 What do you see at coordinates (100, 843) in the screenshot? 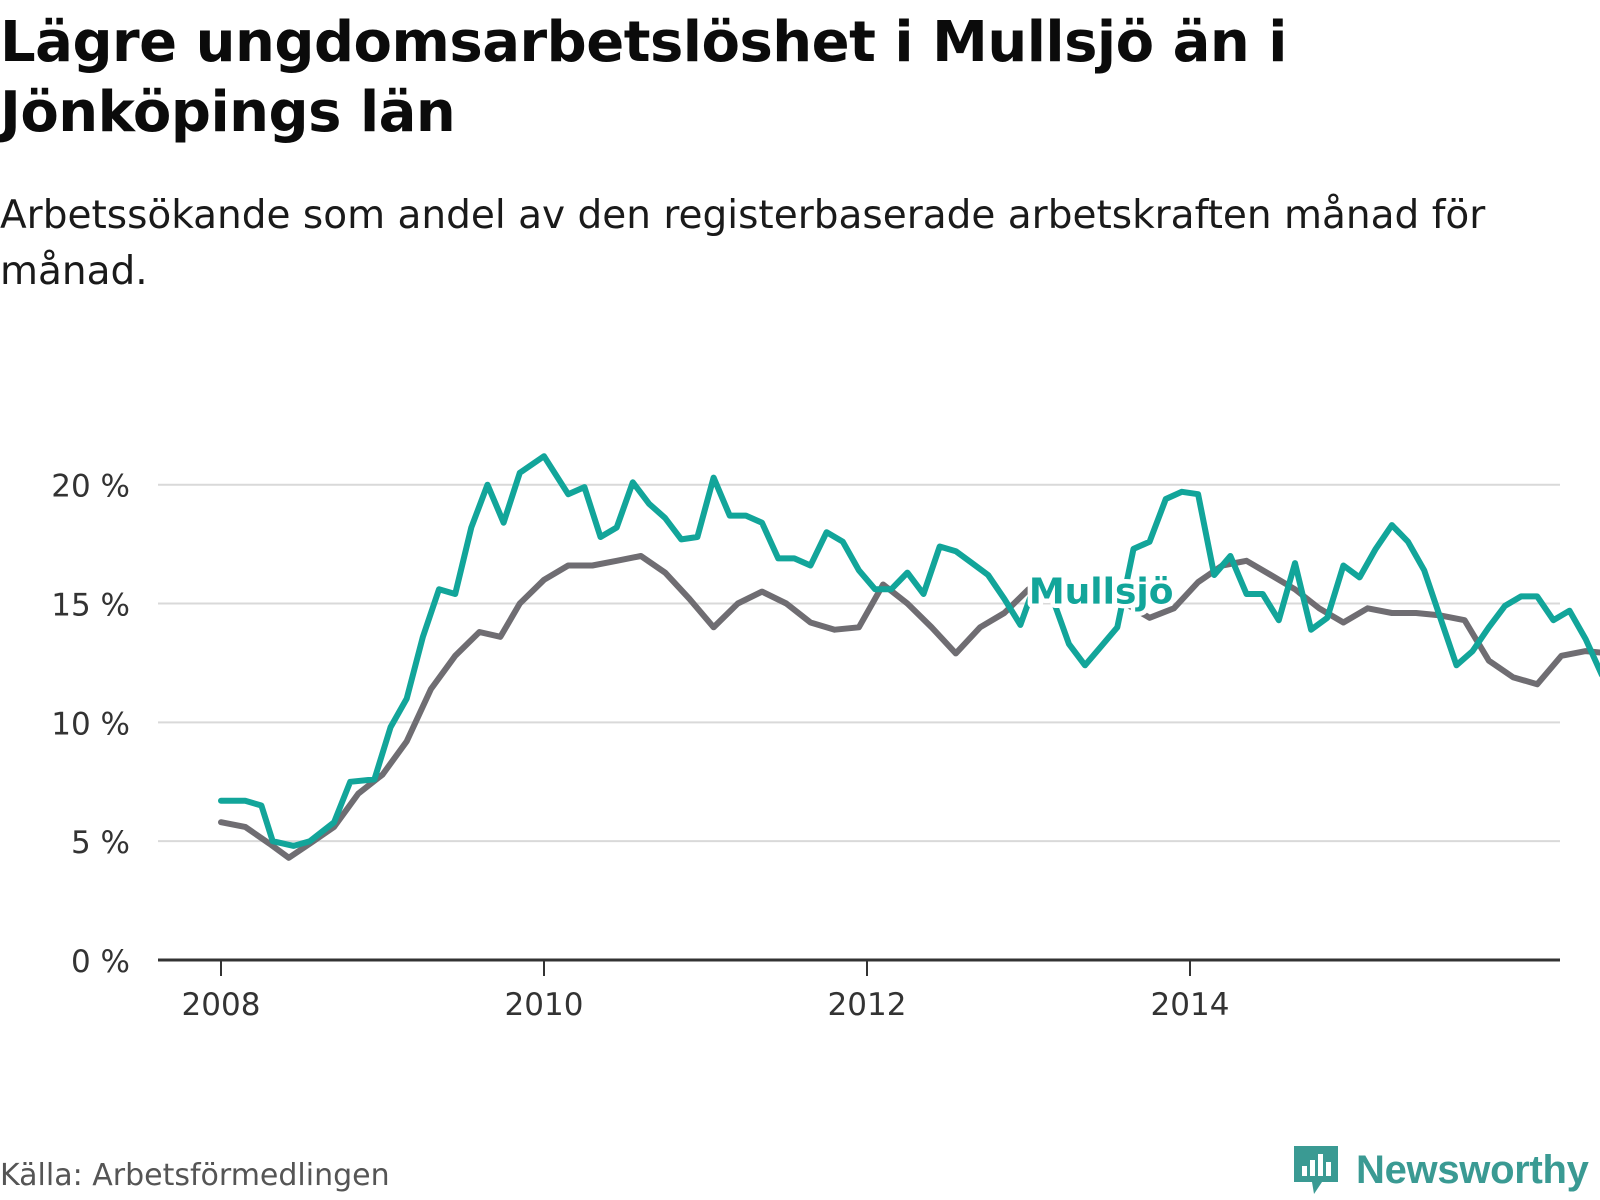
I see `y-tick-label: 5 %` at bounding box center [100, 843].